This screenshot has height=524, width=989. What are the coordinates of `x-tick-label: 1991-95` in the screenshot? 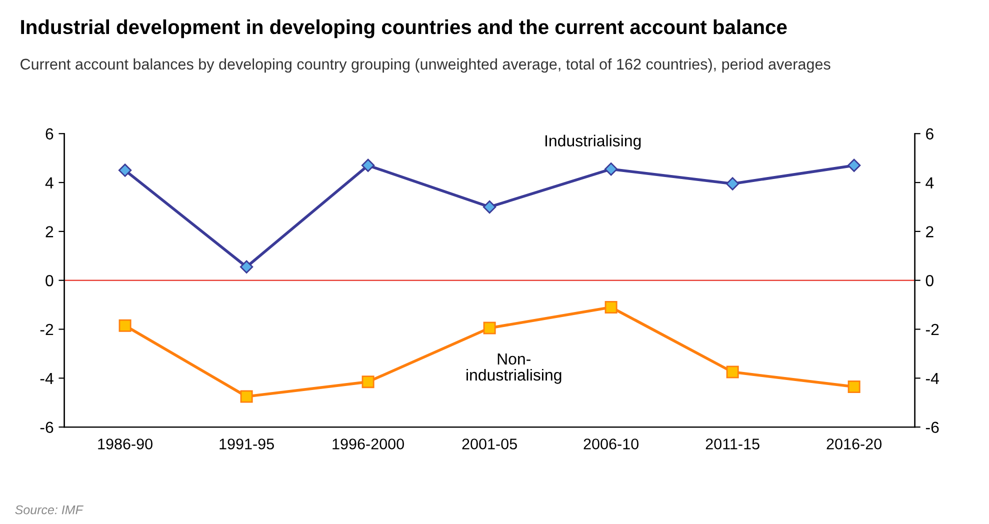 It's located at (247, 444).